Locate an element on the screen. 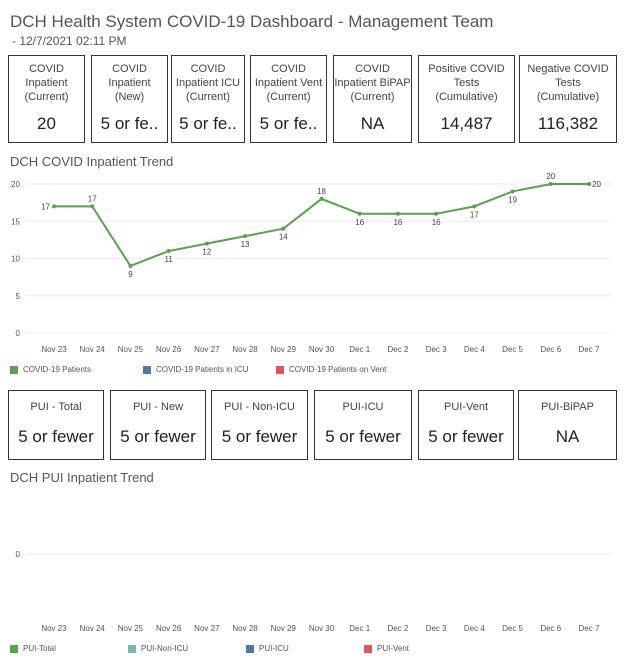 This screenshot has height=665, width=624. kpi-card-positive-tests: Positive COVID Tests (Cumulative) 14,487 is located at coordinates (466, 99).